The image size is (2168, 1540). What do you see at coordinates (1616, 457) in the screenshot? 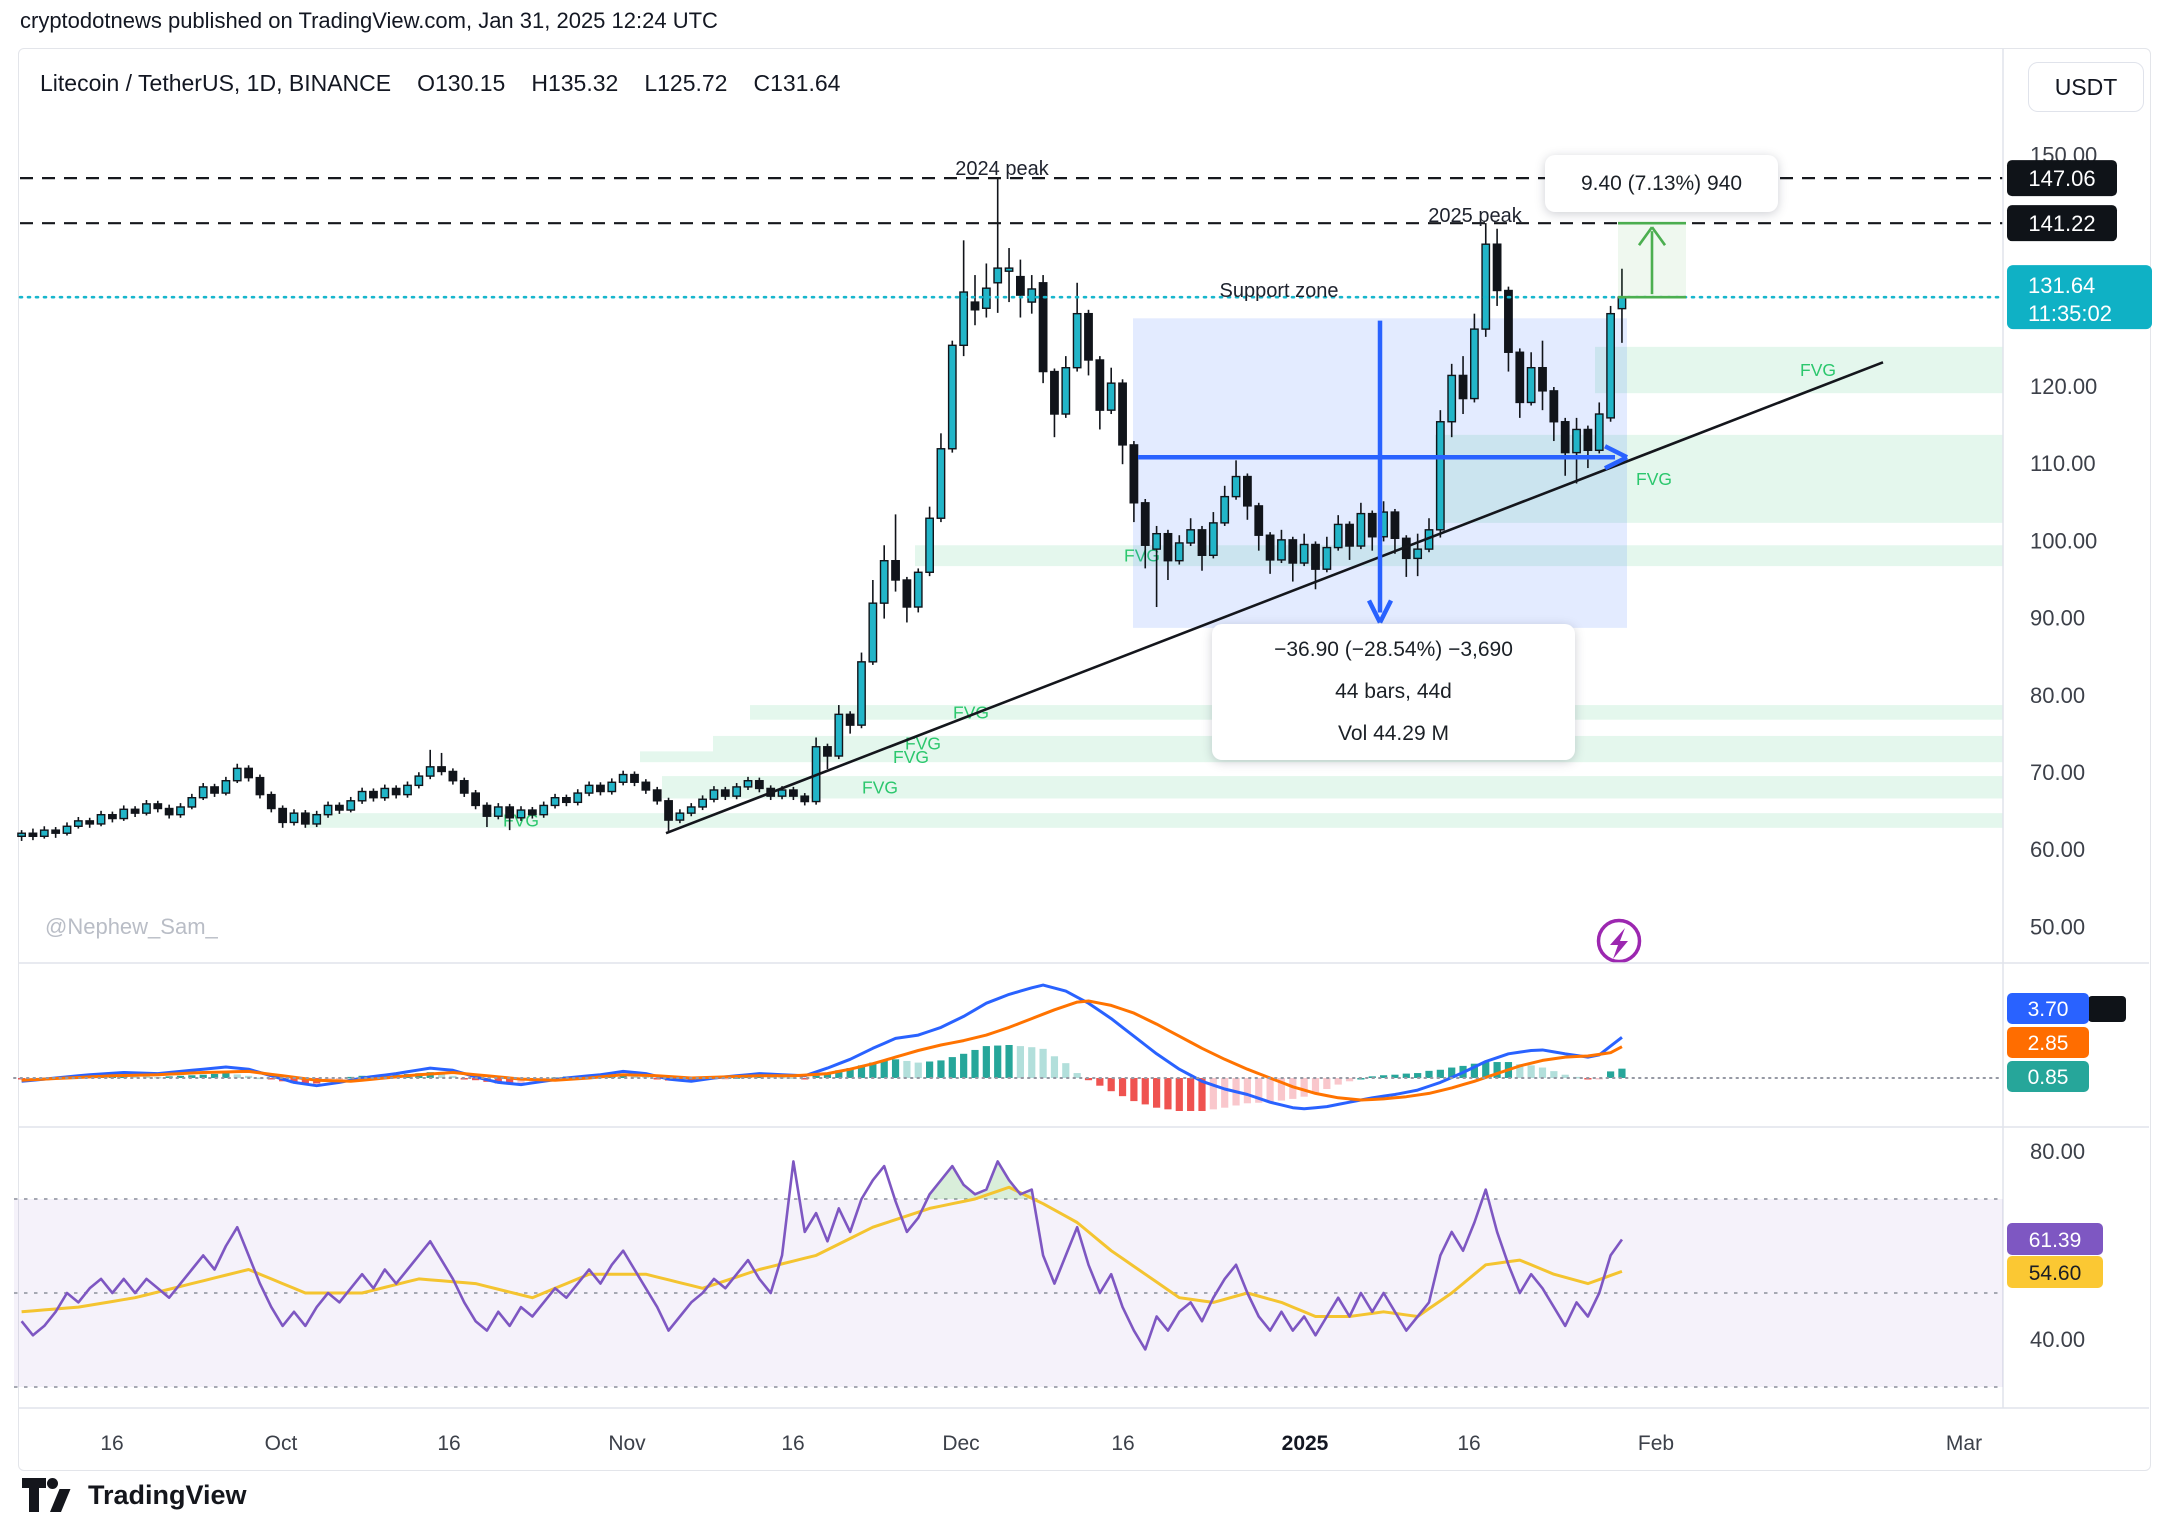
I see `measure-h-arrowhead` at bounding box center [1616, 457].